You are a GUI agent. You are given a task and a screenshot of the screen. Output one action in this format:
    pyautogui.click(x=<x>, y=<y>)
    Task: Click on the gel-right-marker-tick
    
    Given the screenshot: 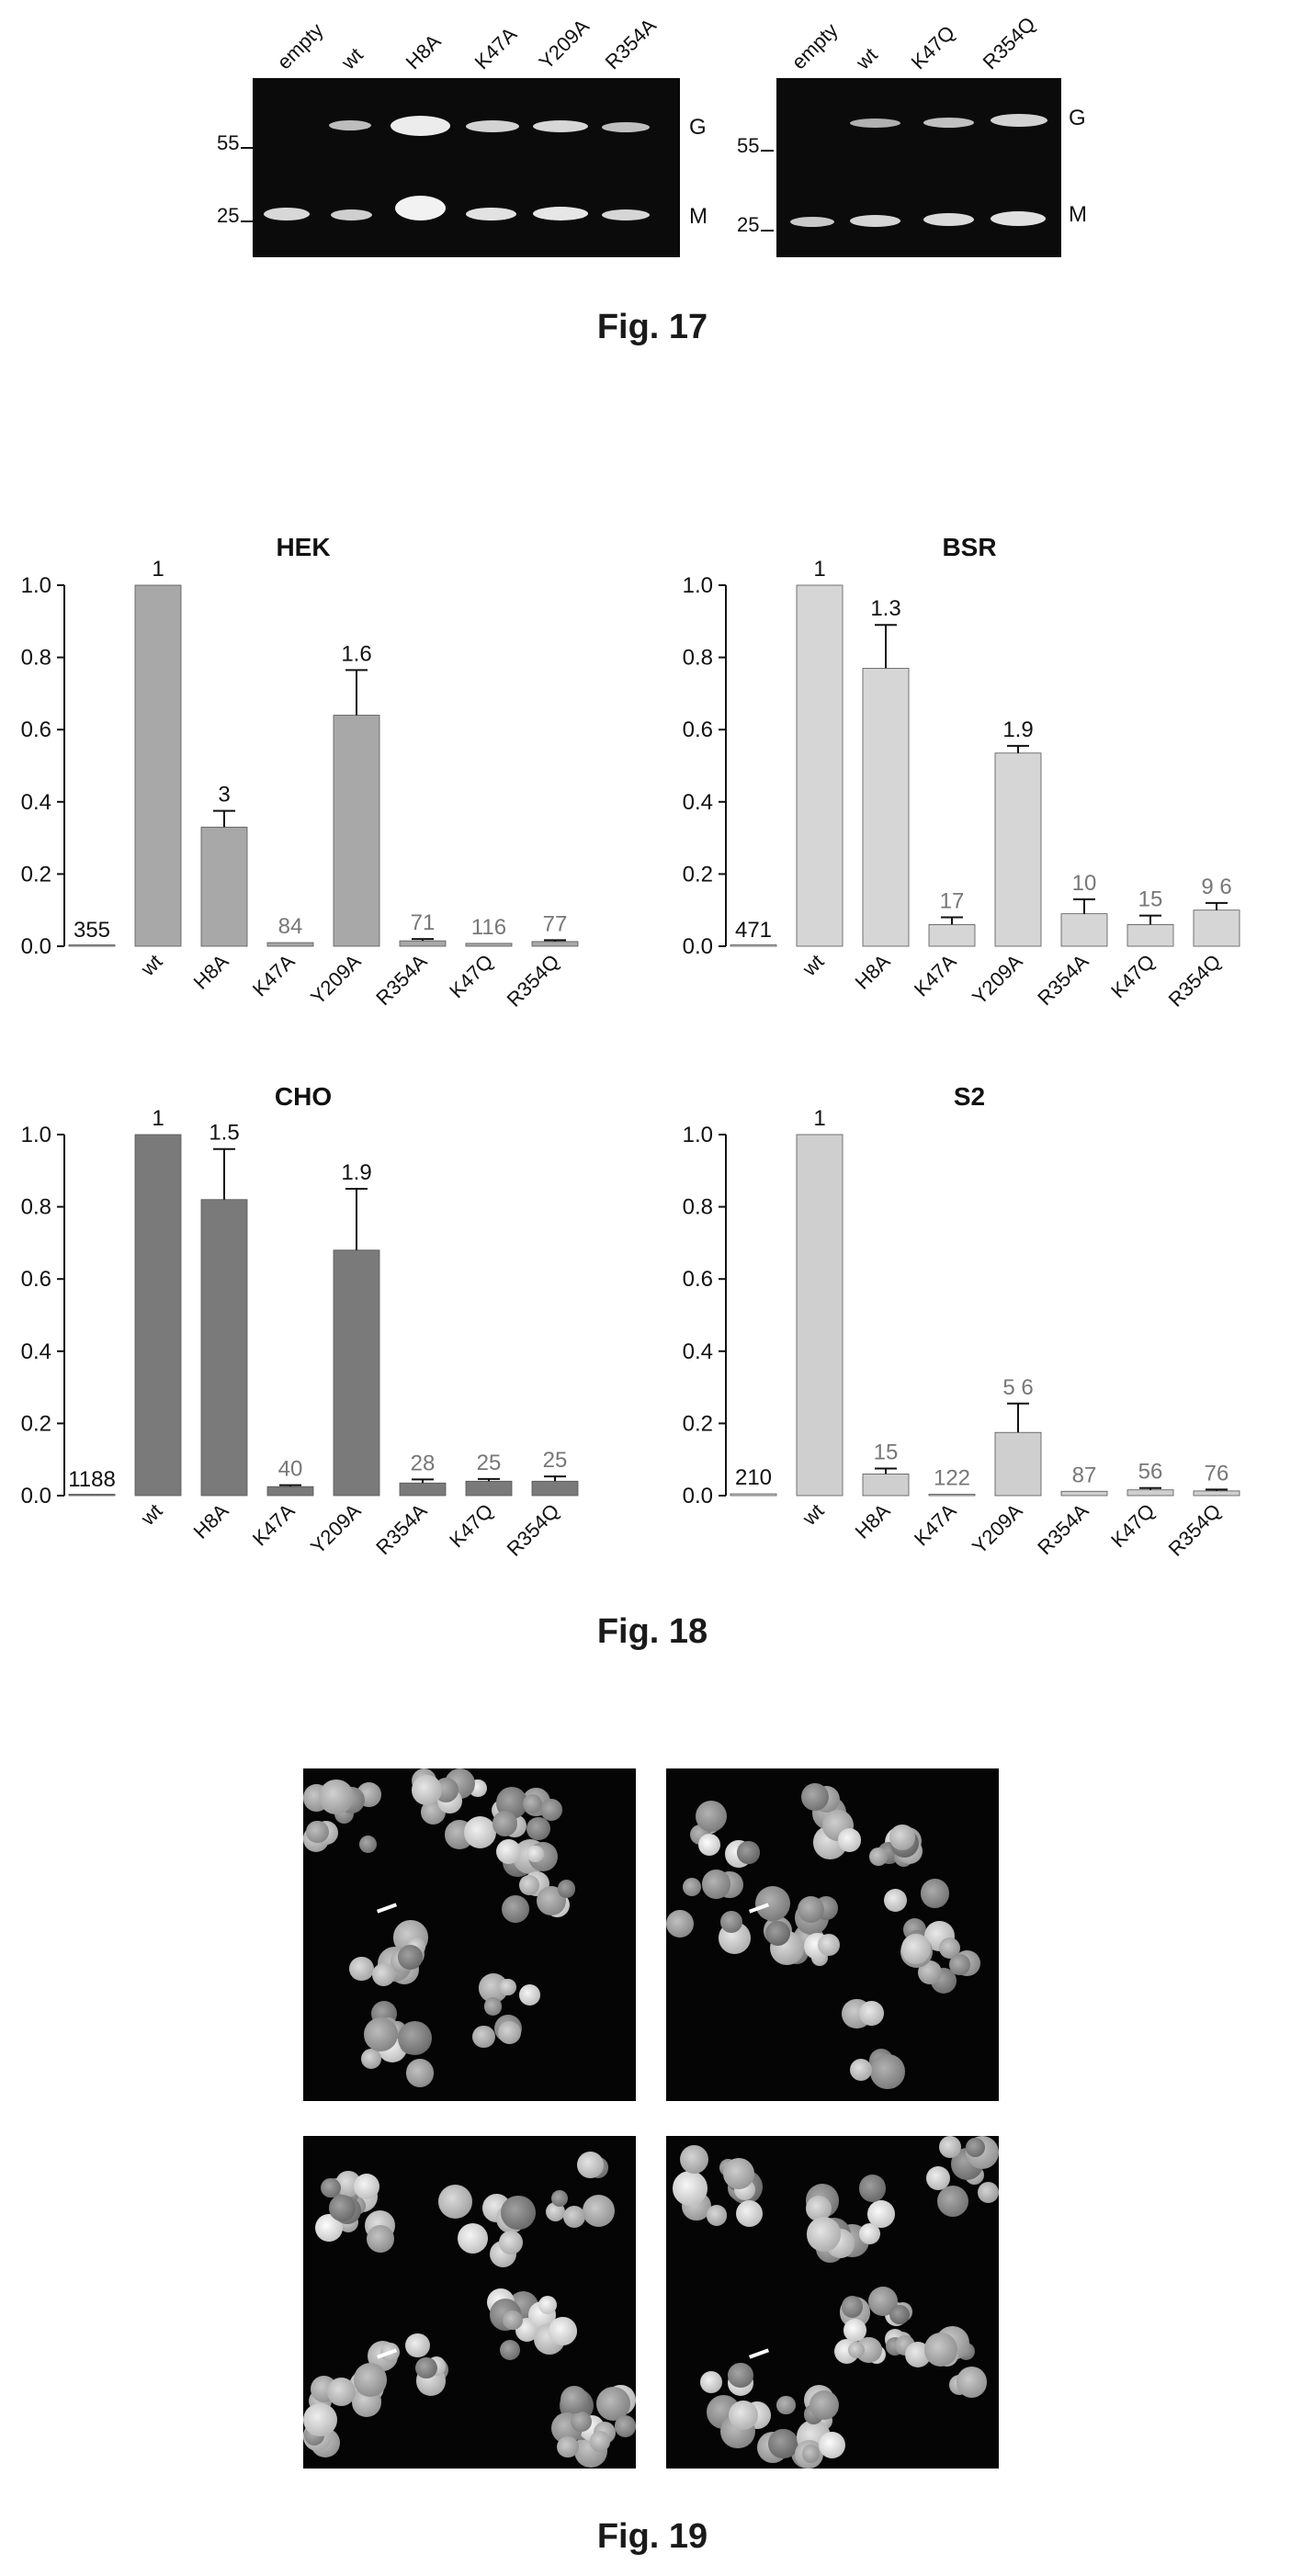 What is the action you would take?
    pyautogui.click(x=768, y=231)
    